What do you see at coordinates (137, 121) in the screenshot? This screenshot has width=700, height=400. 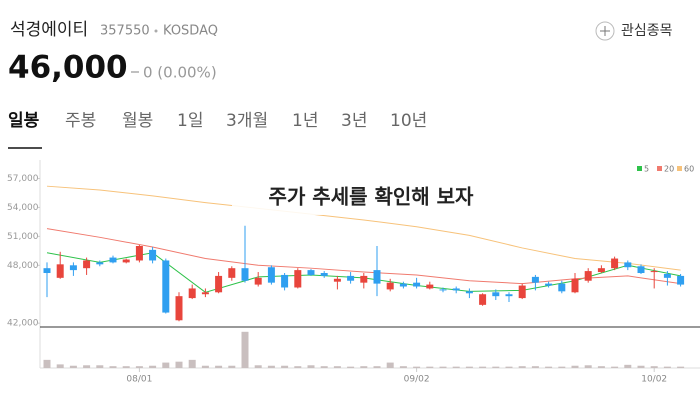 I see `tab: 월봉` at bounding box center [137, 121].